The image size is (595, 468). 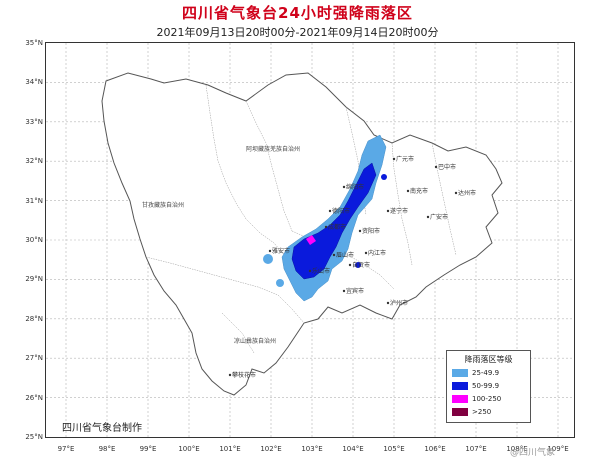 I want to click on city-label: 巴中市, so click(x=447, y=167).